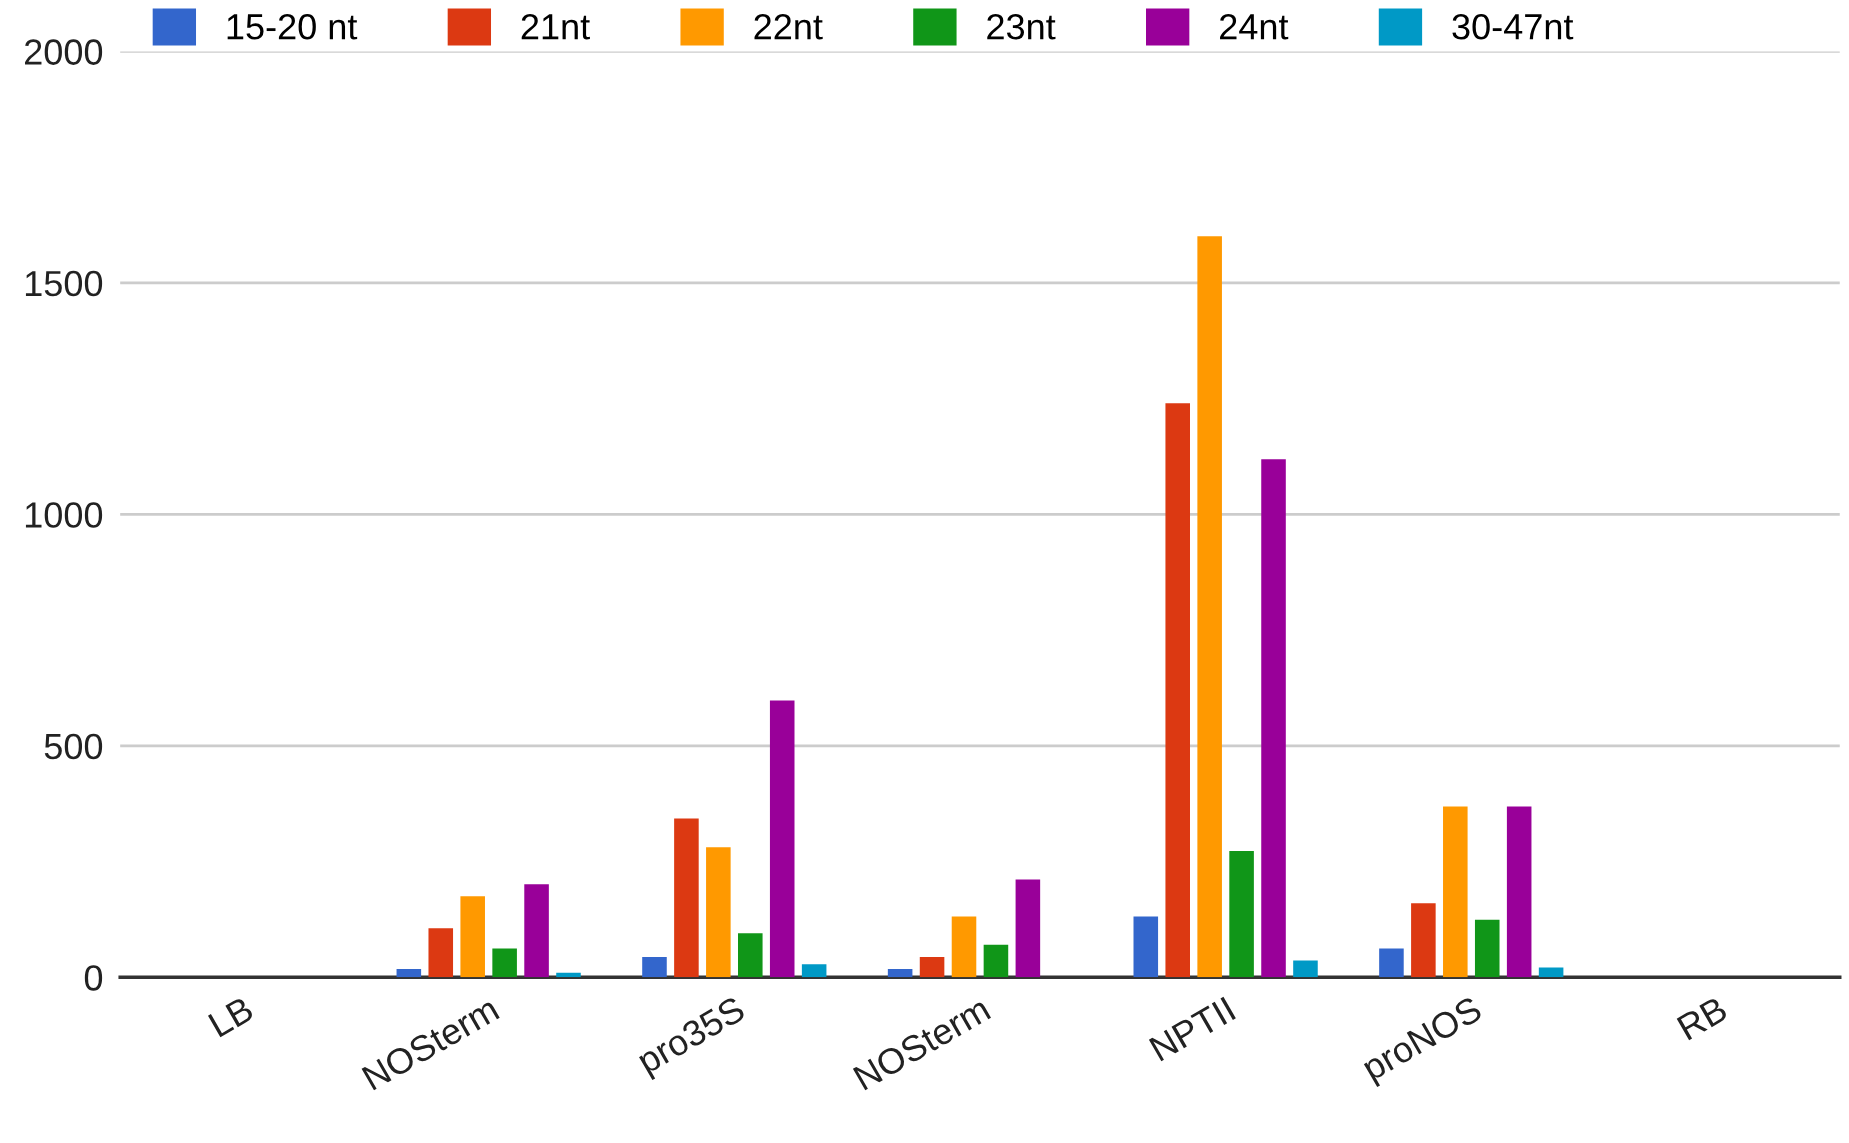 The height and width of the screenshot is (1143, 1849). I want to click on legend-label: 22nt, so click(788, 27).